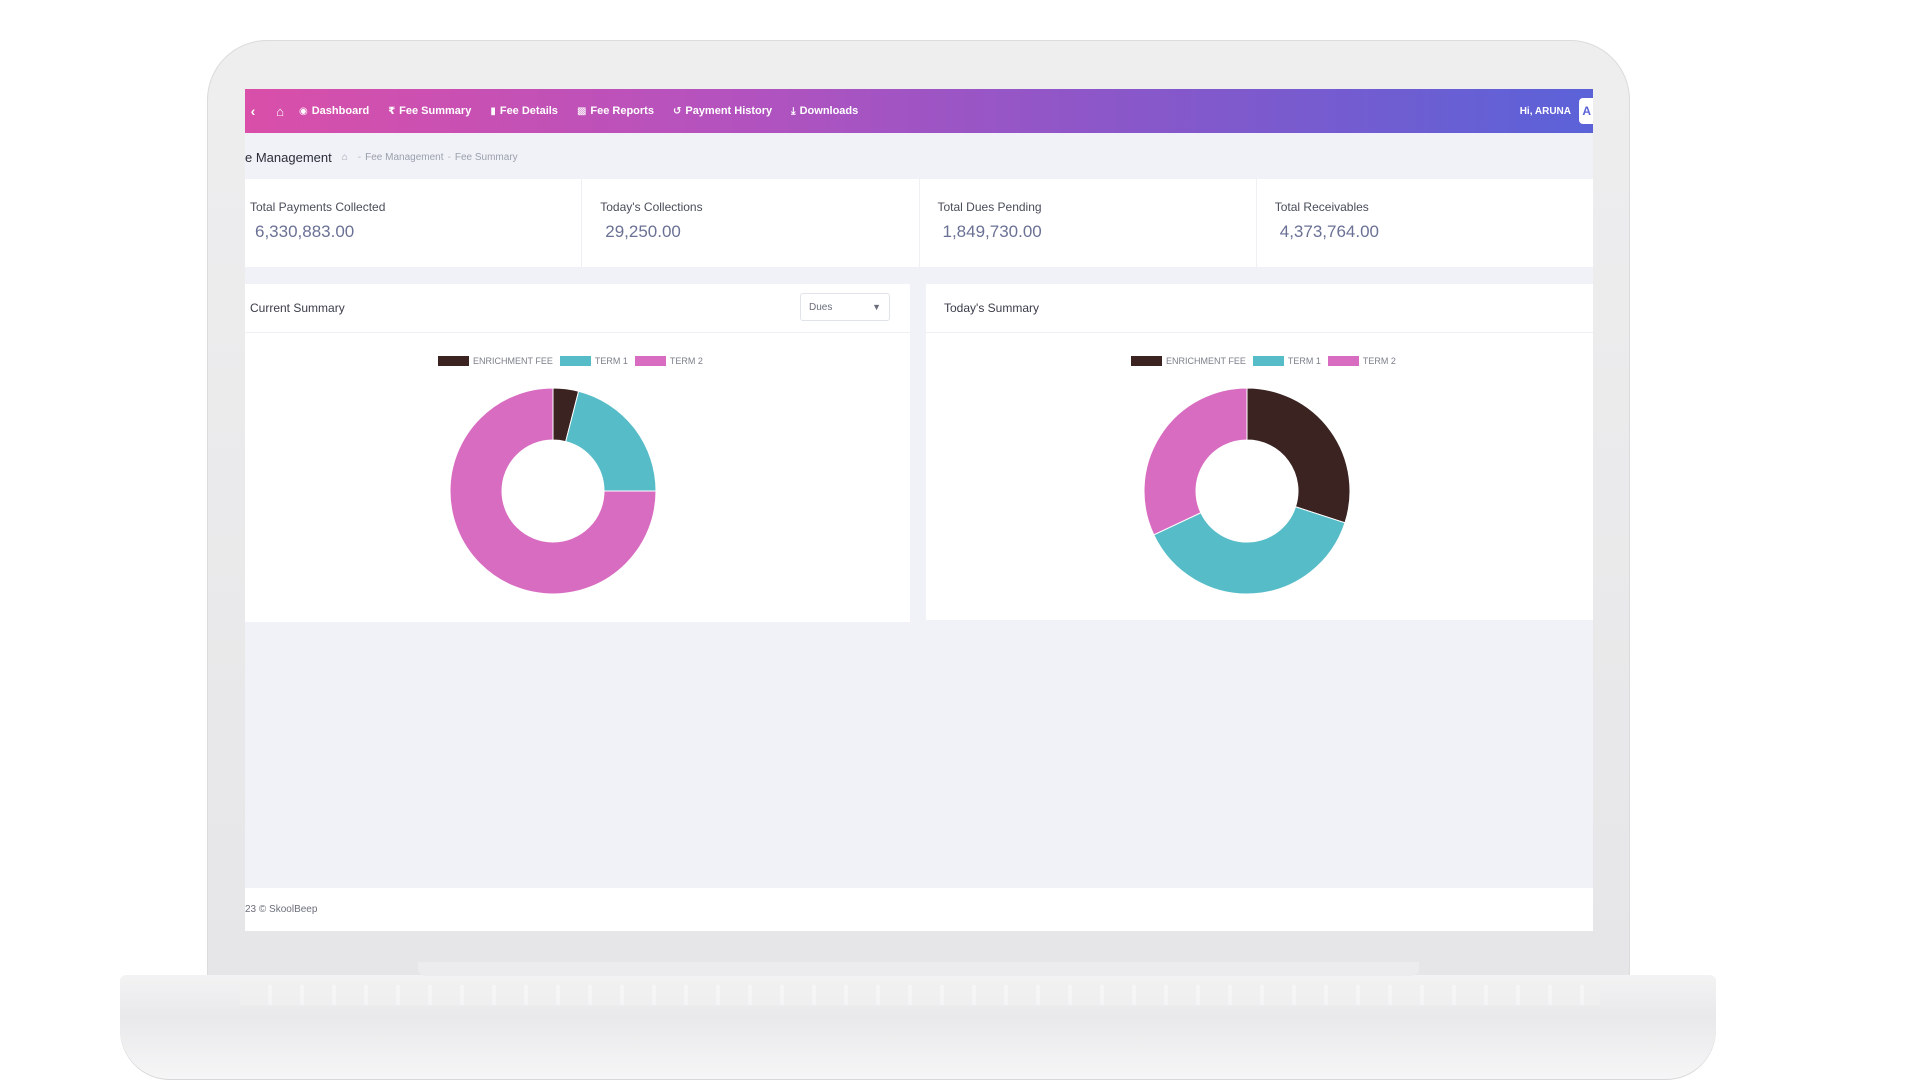  Describe the element at coordinates (751, 223) in the screenshot. I see `stat-todays-collections: Today's Collections 29,250.00` at that location.